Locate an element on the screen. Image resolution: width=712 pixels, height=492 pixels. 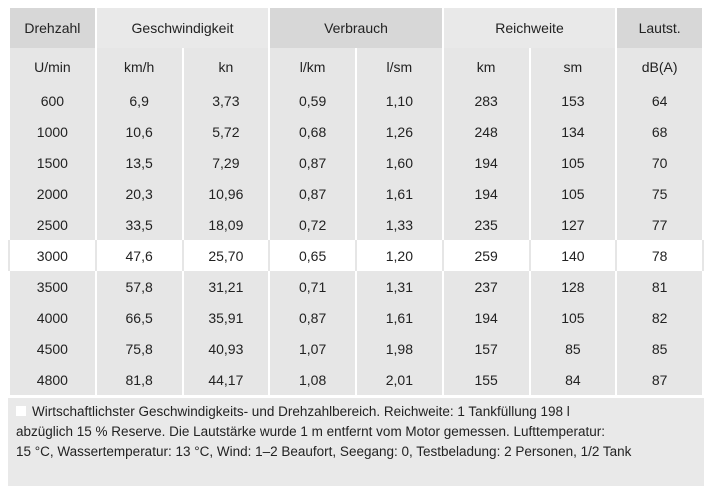
data-cell: 2,01 is located at coordinates (399, 379).